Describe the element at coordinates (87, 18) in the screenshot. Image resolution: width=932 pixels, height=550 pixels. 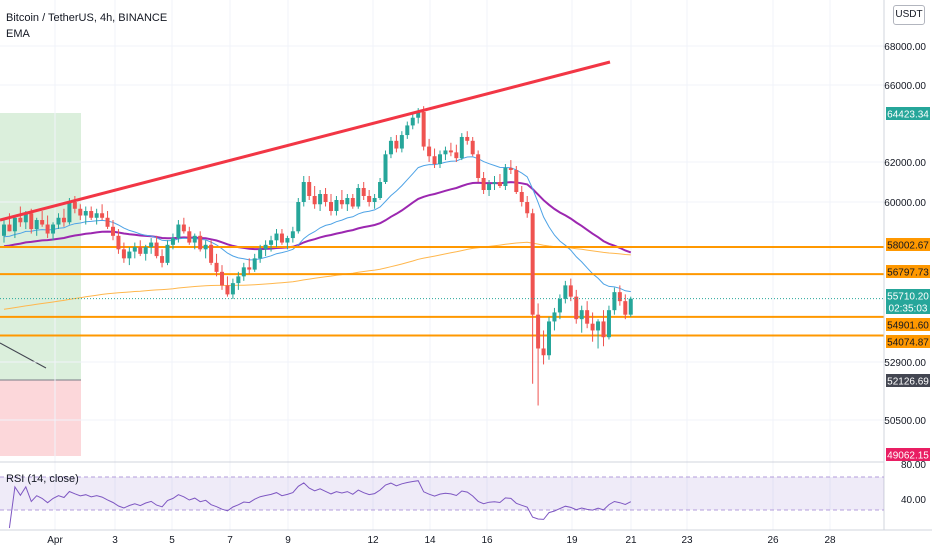
I see `symbol-title: Bitcoin / TetherUS, 4h, BINANCE` at that location.